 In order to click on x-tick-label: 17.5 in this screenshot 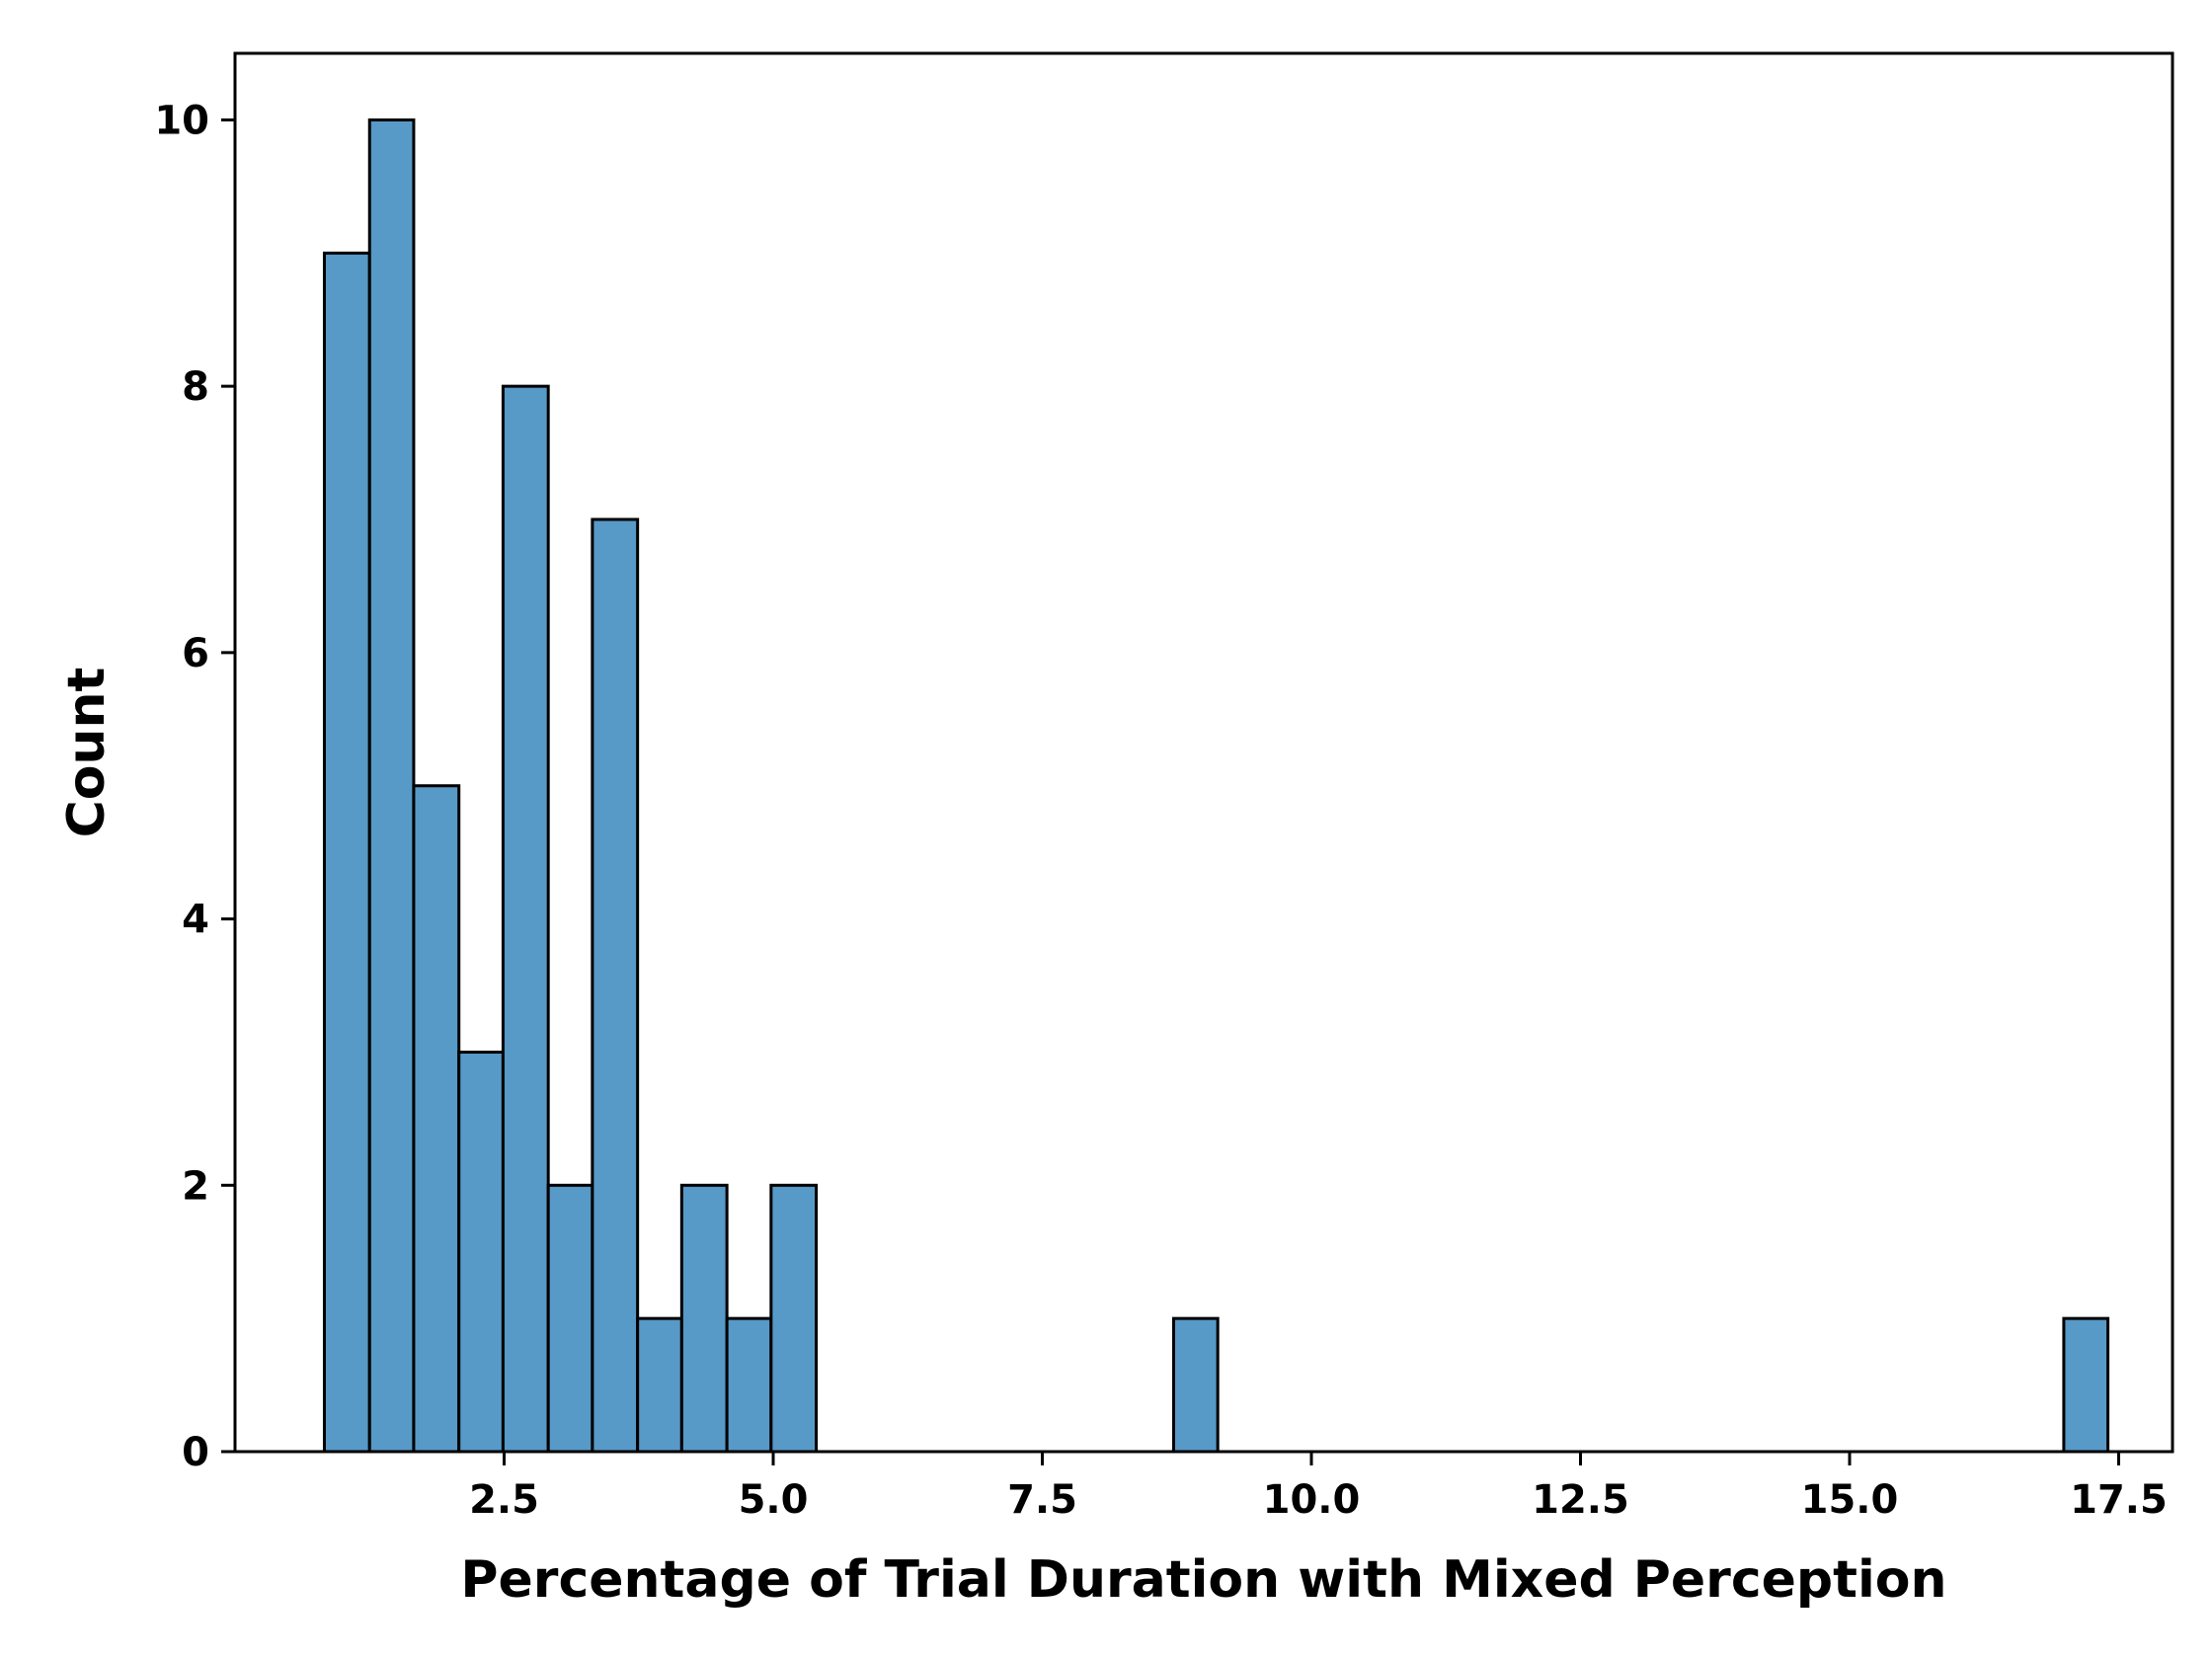, I will do `click(2119, 1500)`.